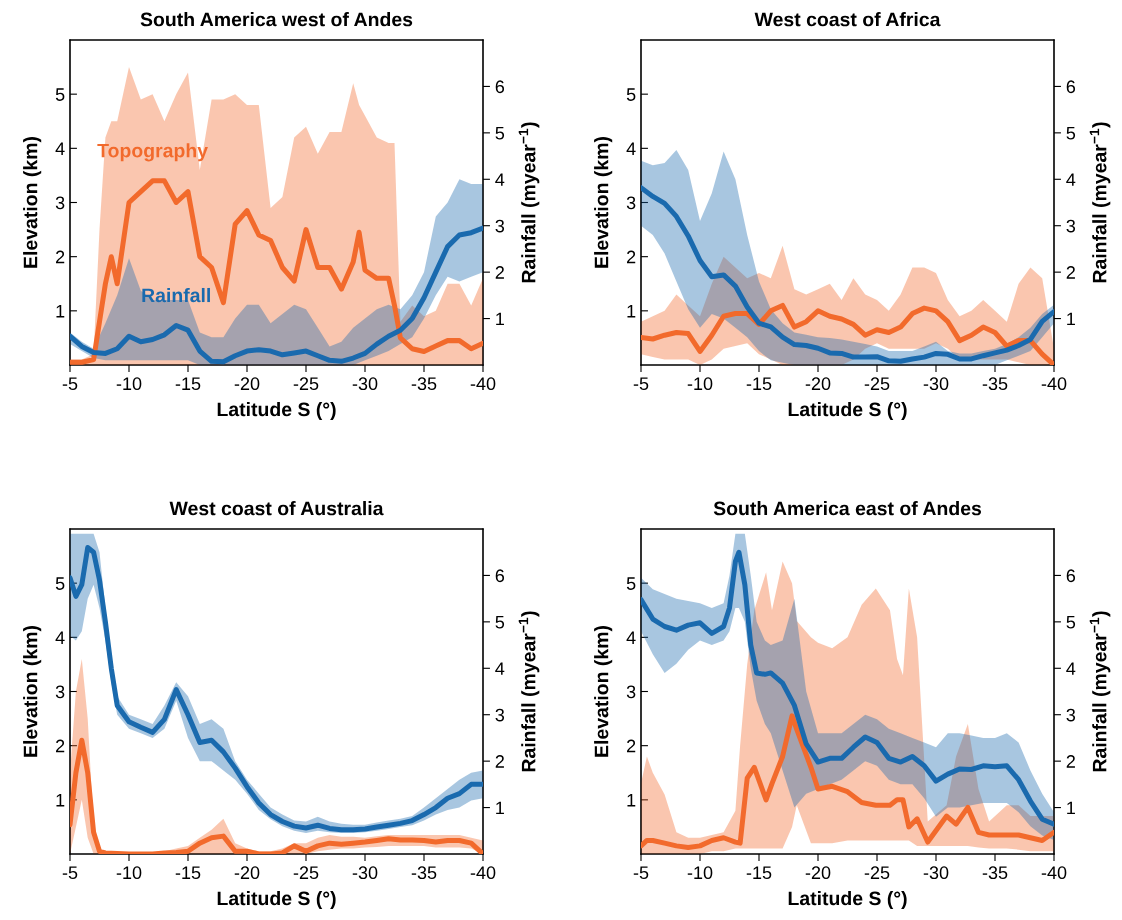  I want to click on chart-title: West coast of Africa, so click(847, 19).